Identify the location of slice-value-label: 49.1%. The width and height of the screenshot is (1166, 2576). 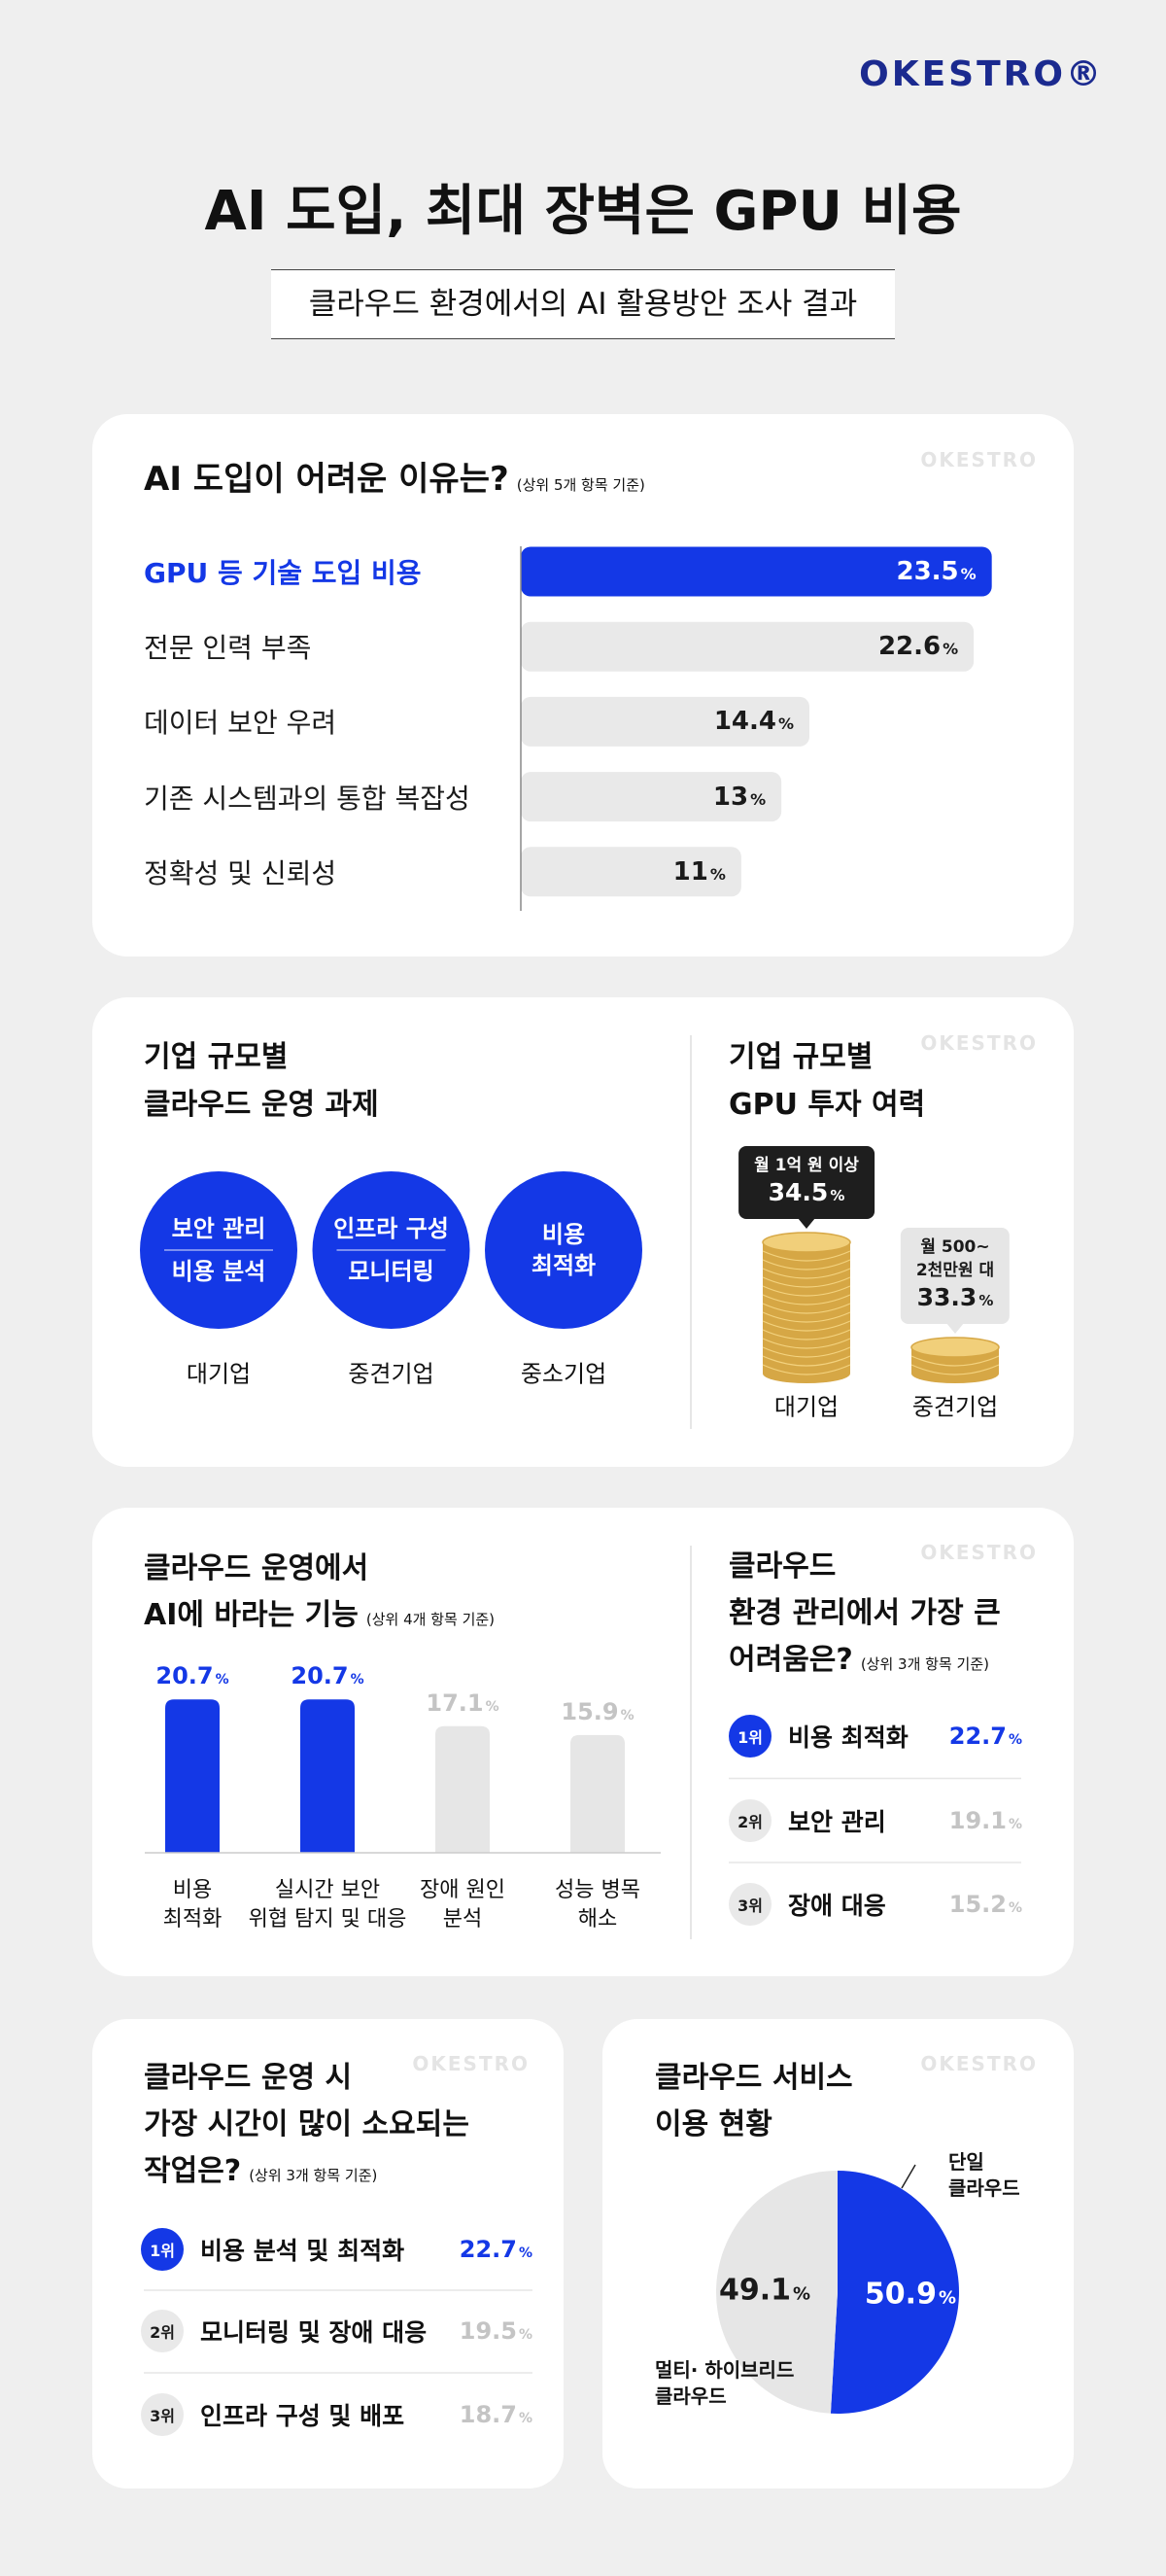
(764, 2290).